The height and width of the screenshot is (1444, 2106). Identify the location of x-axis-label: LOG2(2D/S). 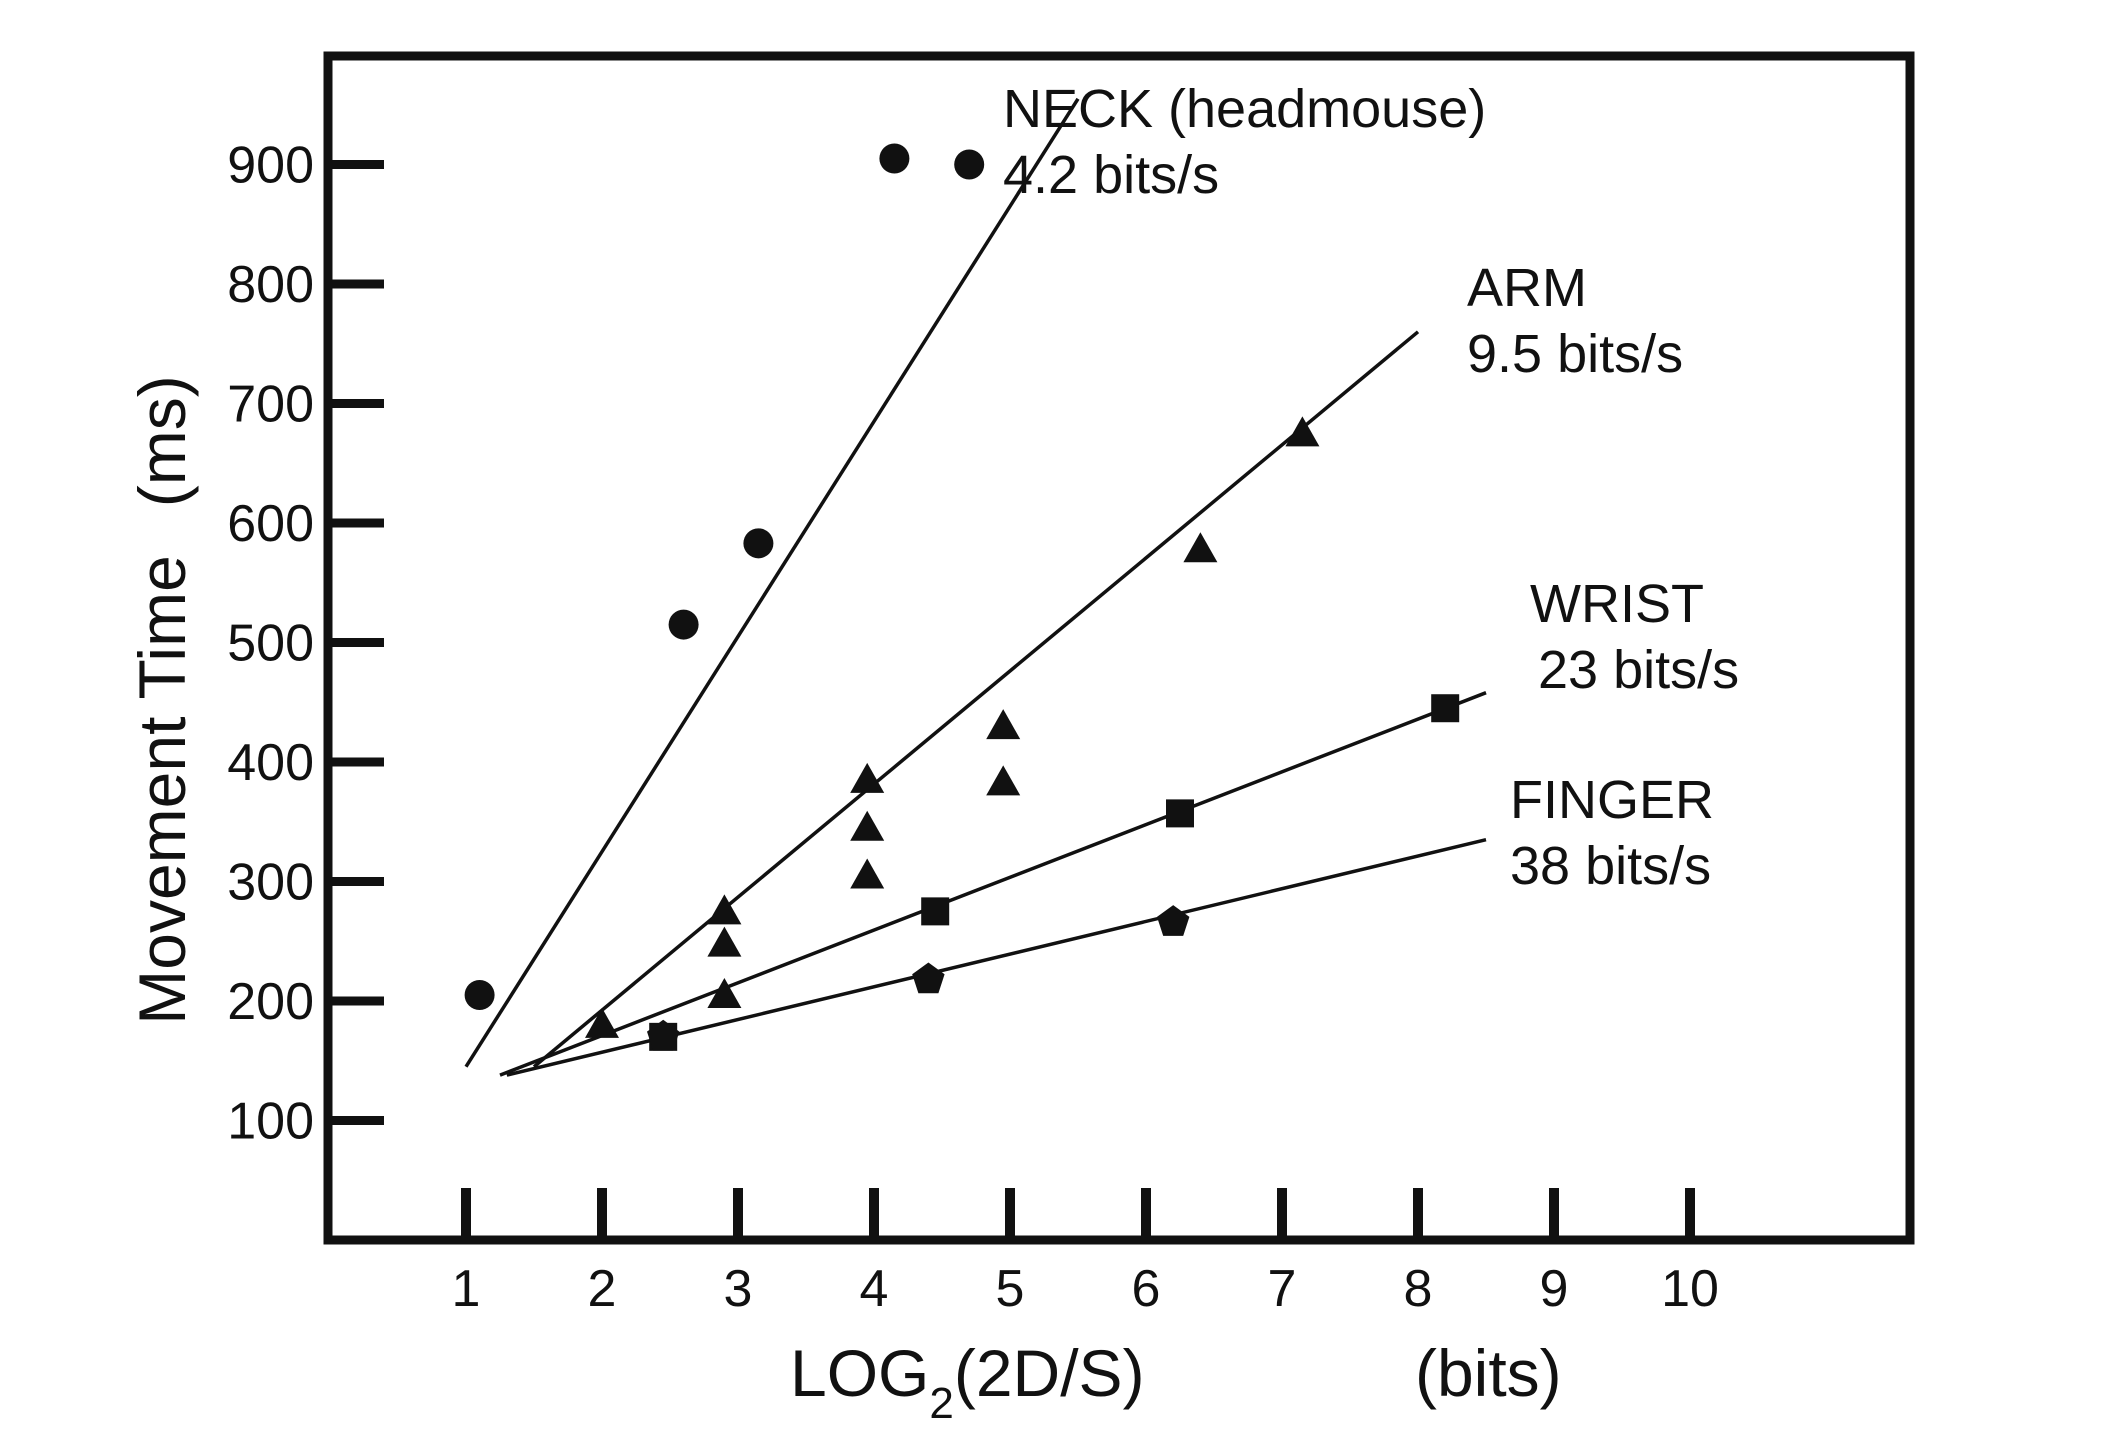
(967, 1382).